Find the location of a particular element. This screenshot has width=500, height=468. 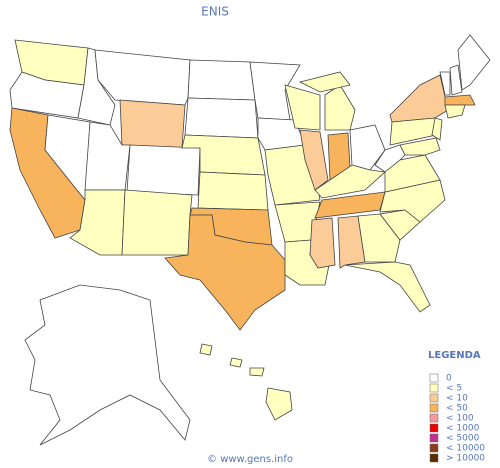

legend-label: < 10000 is located at coordinates (465, 449).